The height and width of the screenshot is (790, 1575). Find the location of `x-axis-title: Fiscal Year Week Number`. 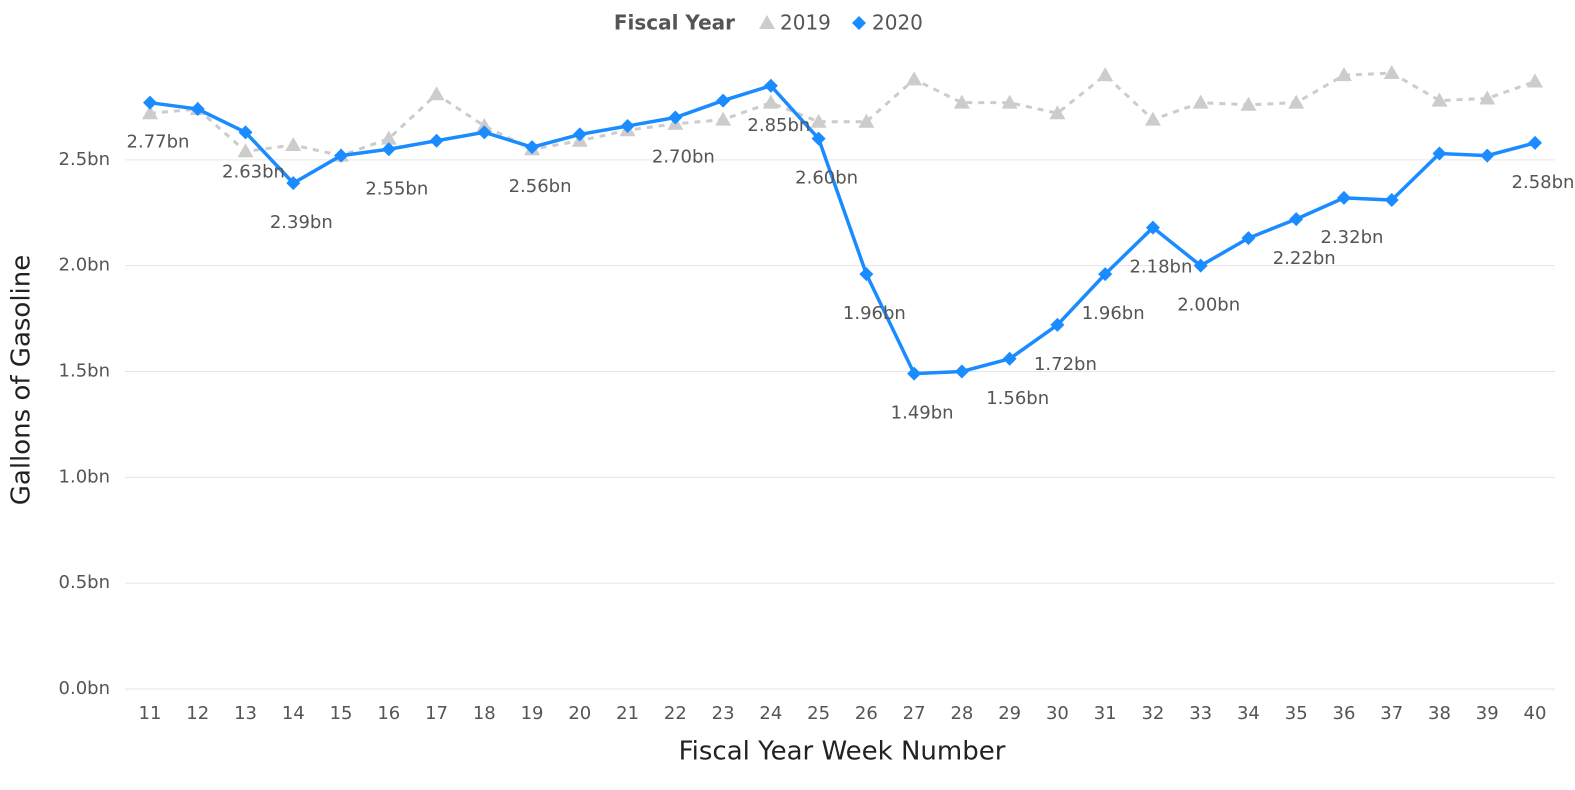

x-axis-title: Fiscal Year Week Number is located at coordinates (842, 752).